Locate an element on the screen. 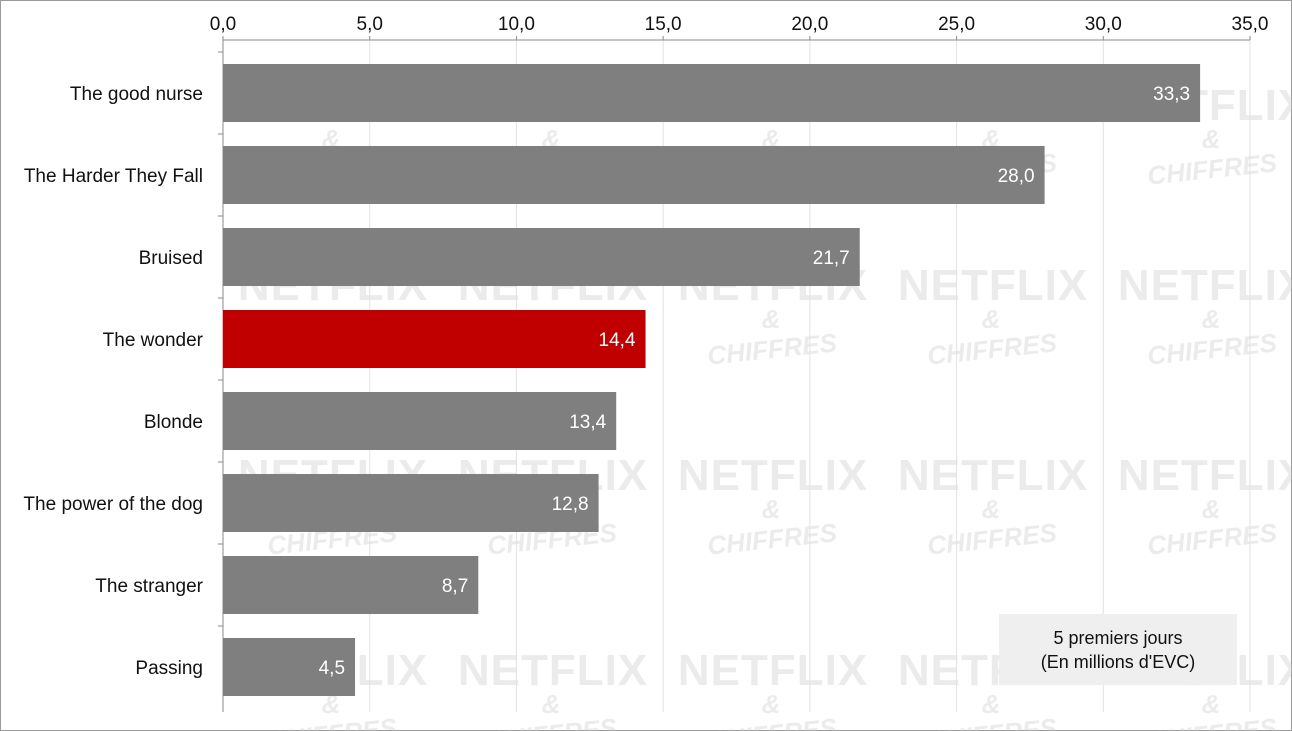 The height and width of the screenshot is (731, 1292). value-label: 4,5 is located at coordinates (332, 668).